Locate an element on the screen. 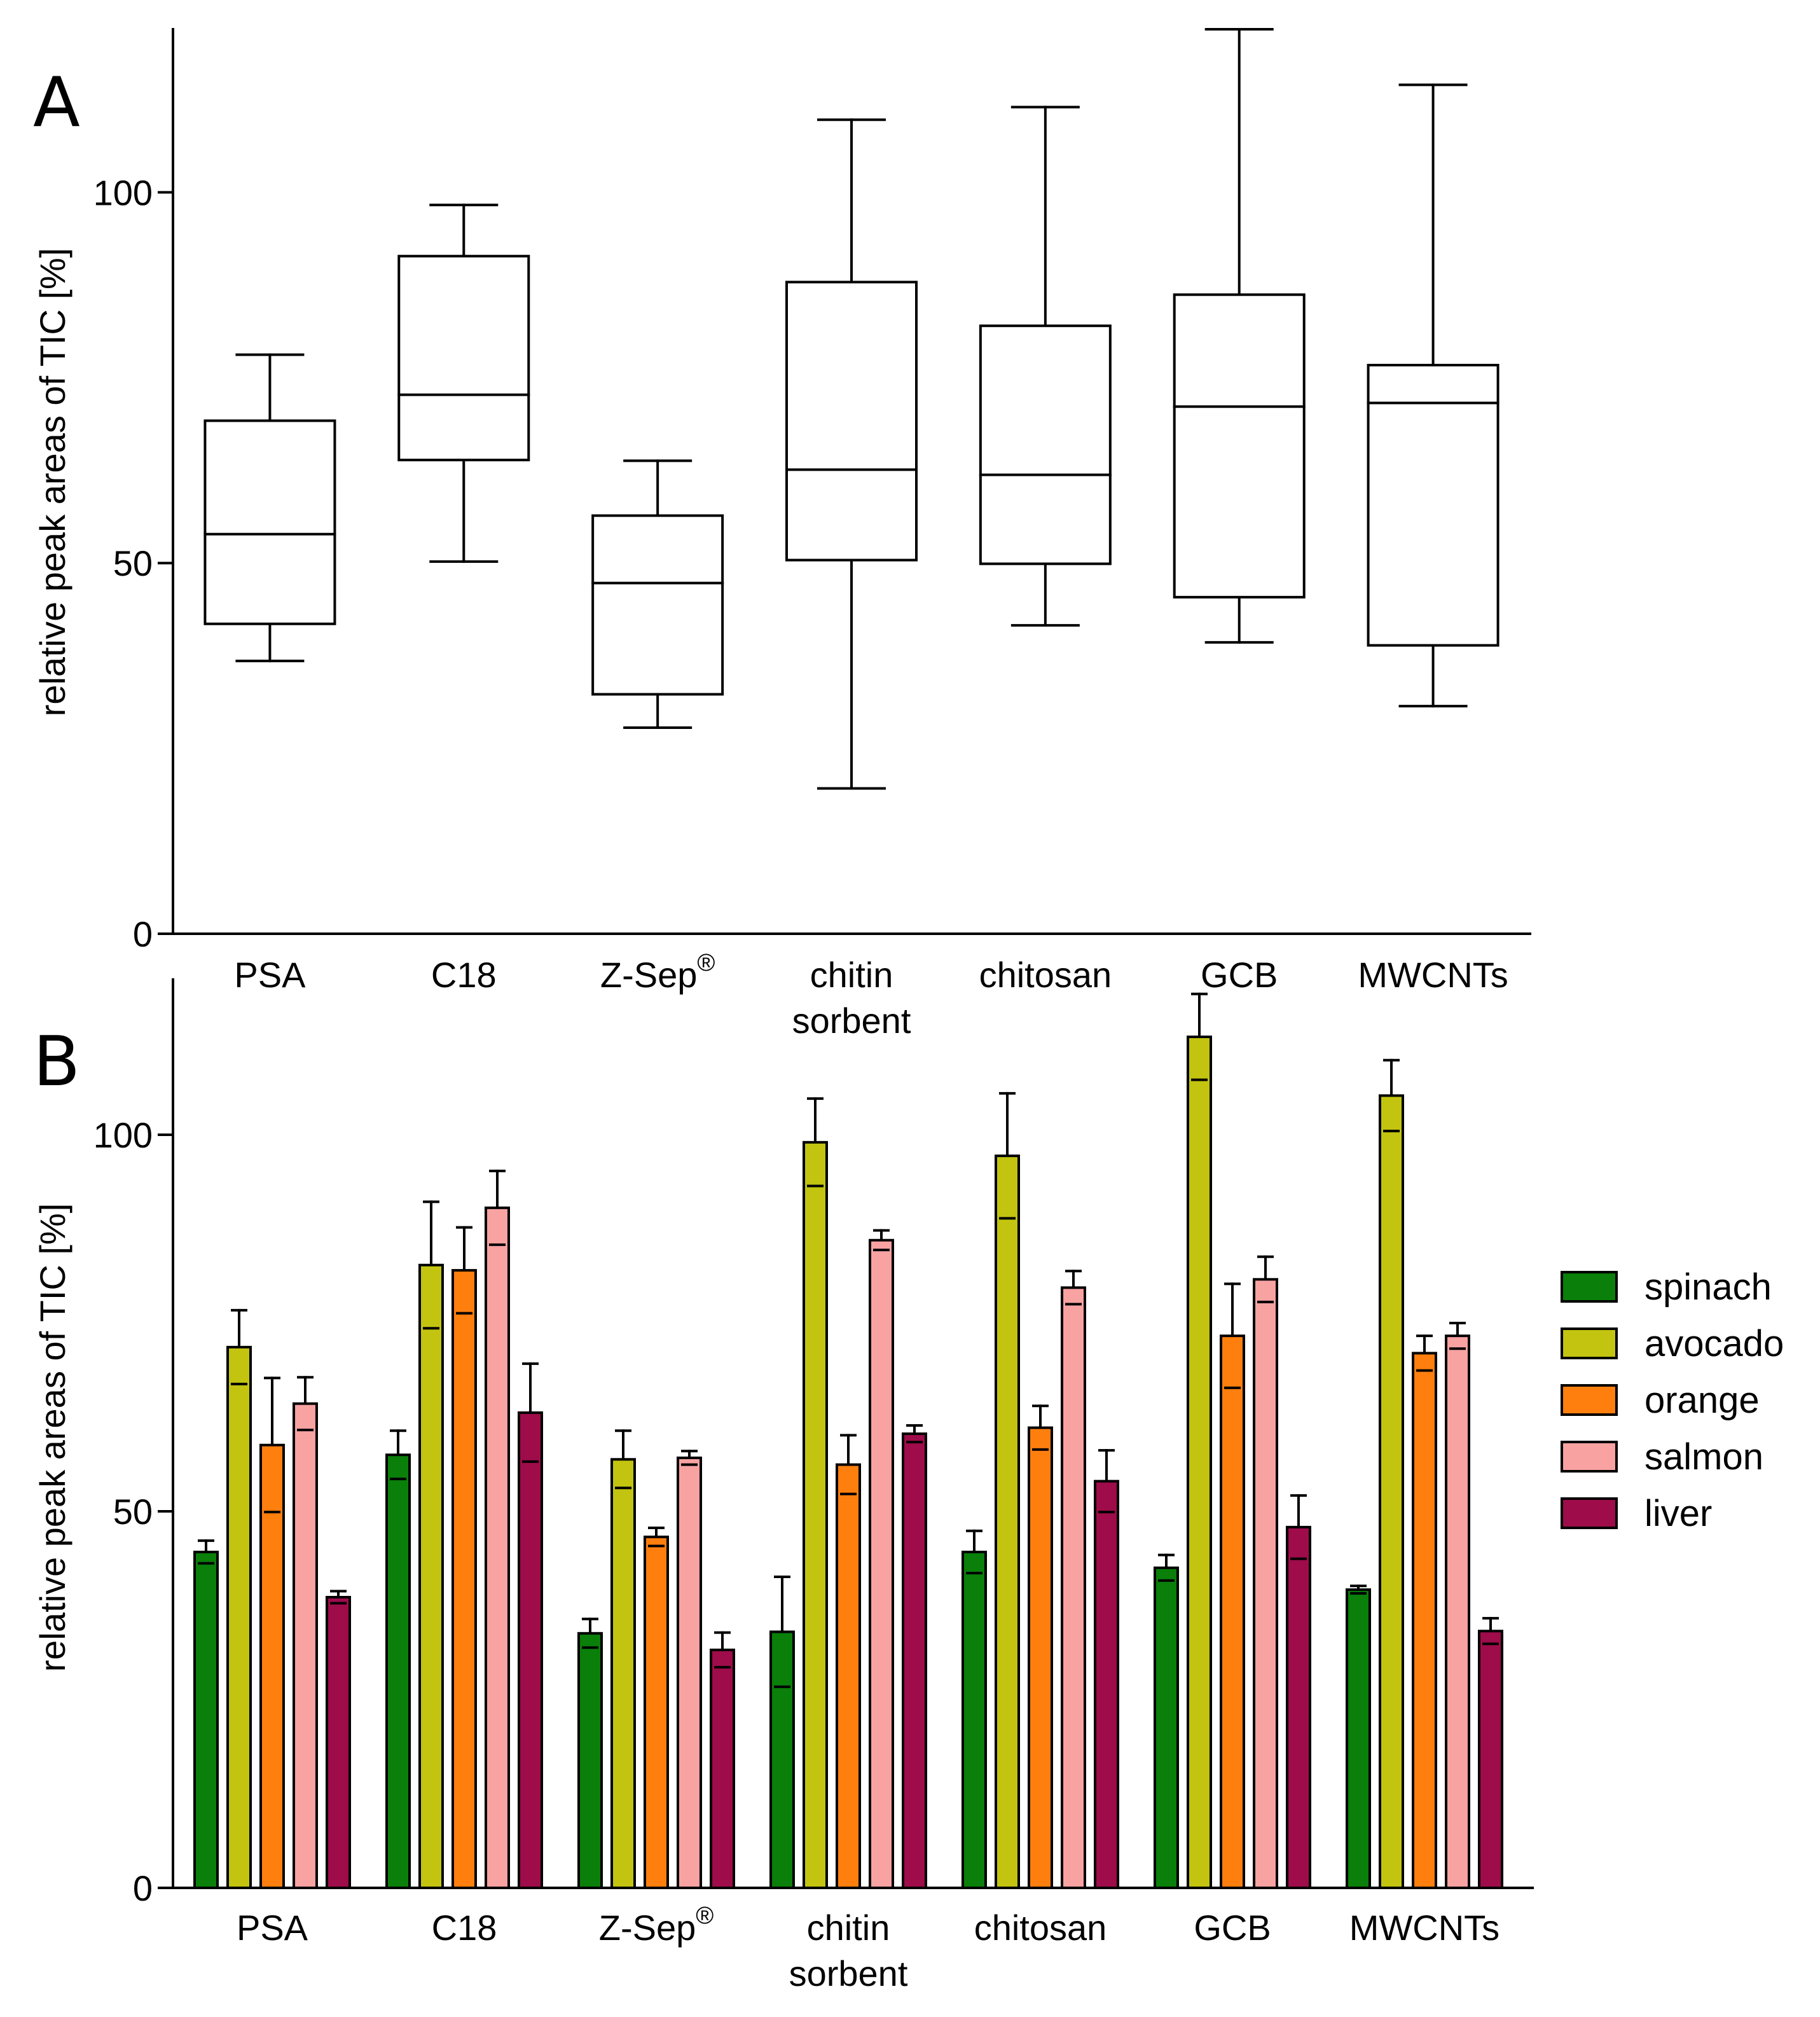  legend-swatch-orange is located at coordinates (1589, 1400).